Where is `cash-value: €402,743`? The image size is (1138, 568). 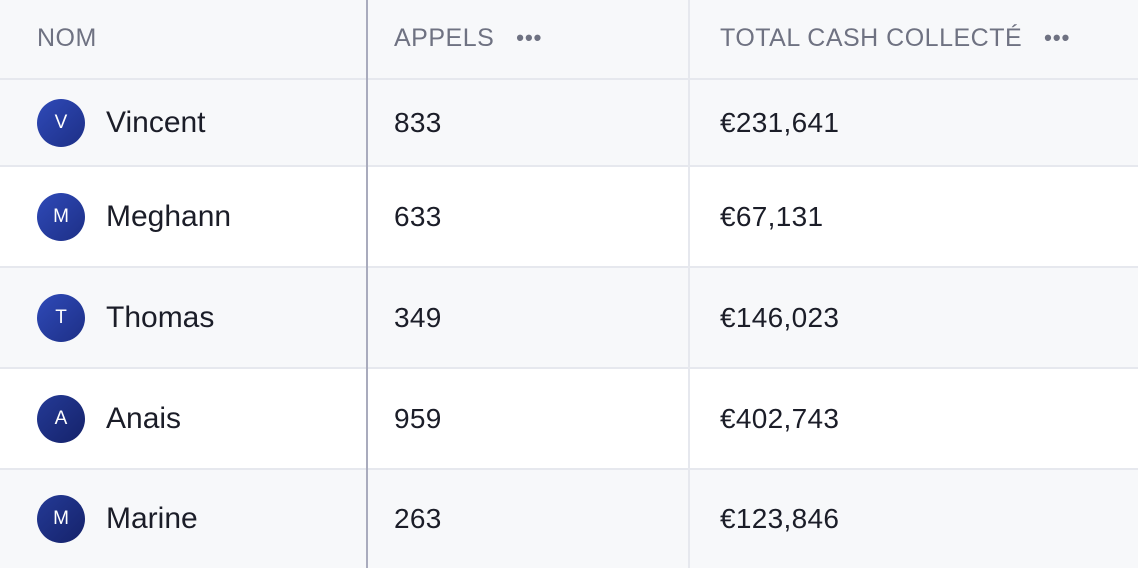 cash-value: €402,743 is located at coordinates (780, 418).